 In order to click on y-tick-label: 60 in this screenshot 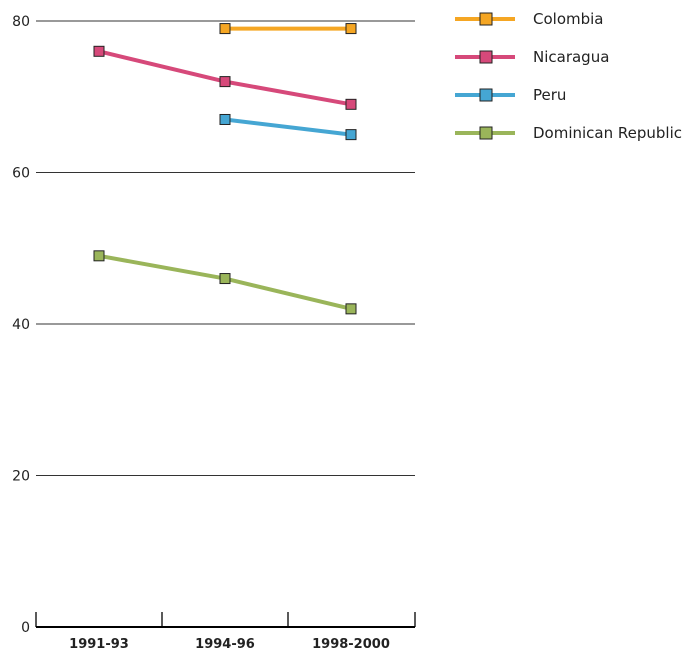, I will do `click(21, 174)`.